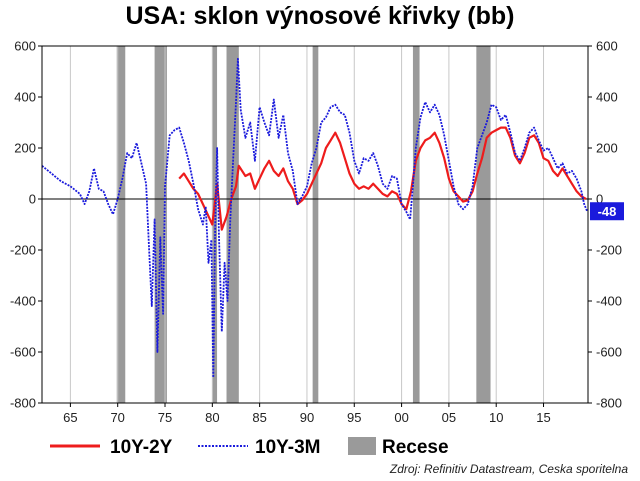  I want to click on last-value-label: -48, so click(607, 211).